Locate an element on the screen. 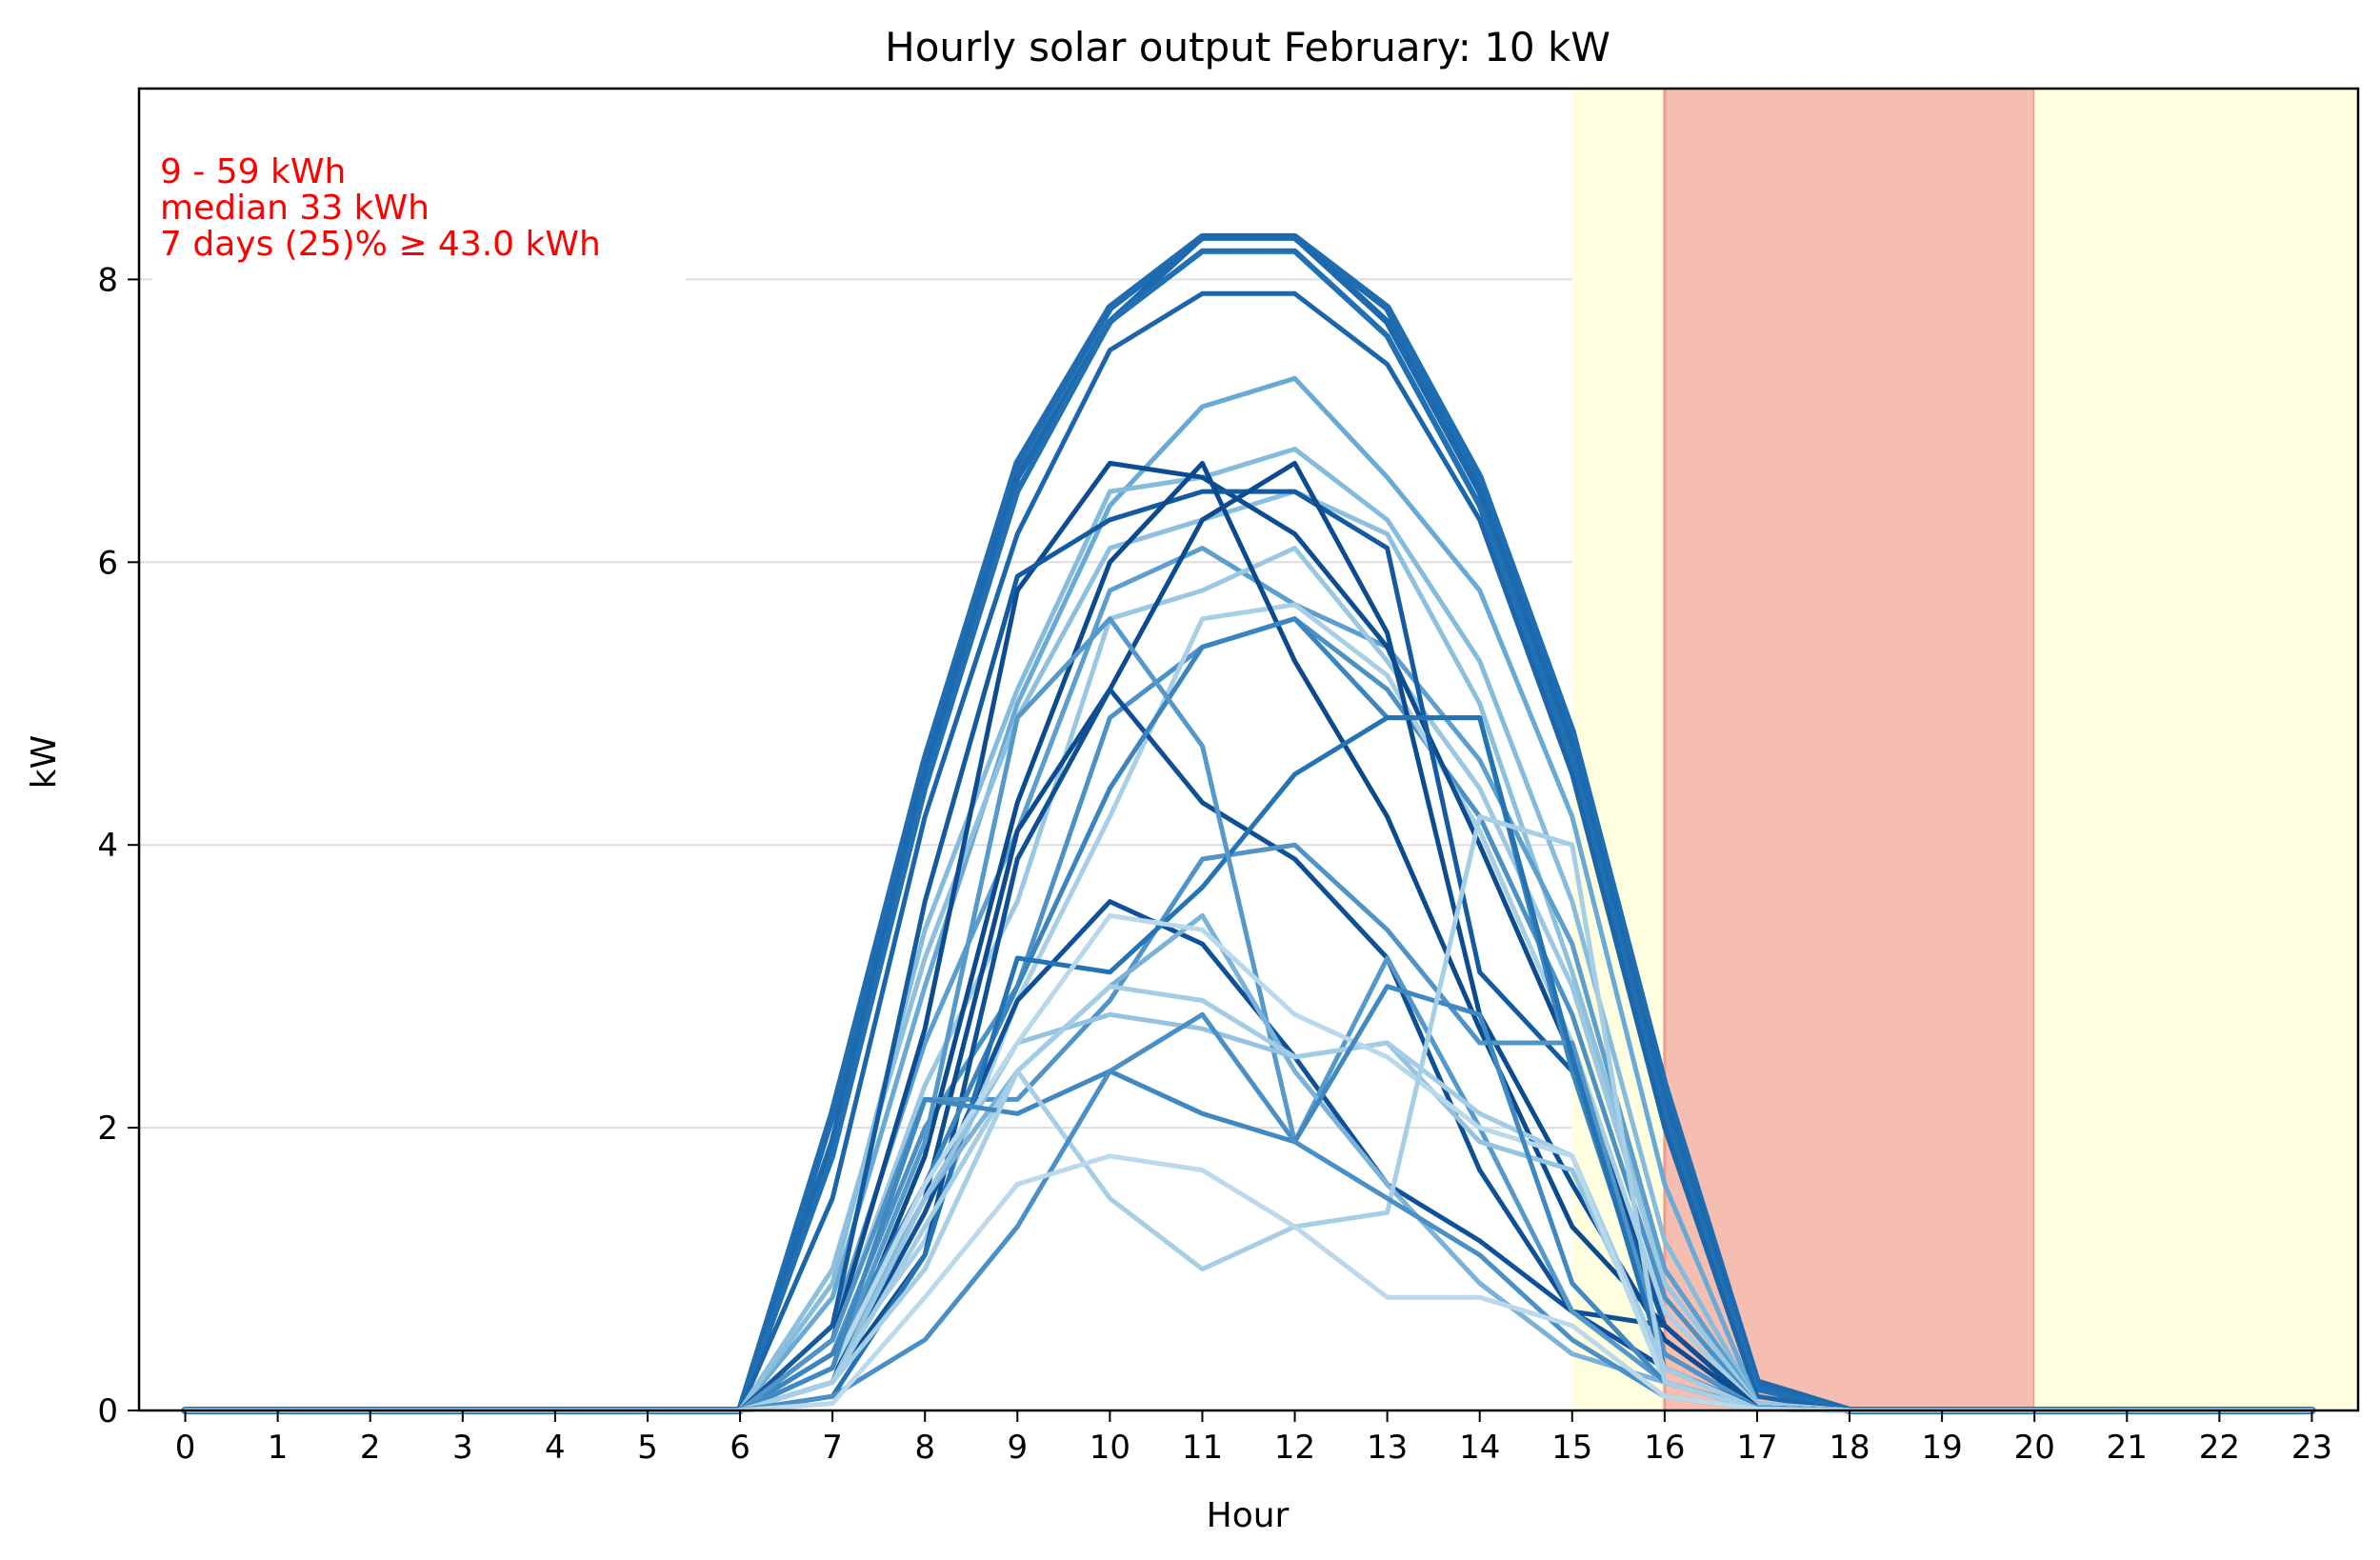 The height and width of the screenshot is (1560, 2380). annotation-line: 7 days (25)% ≥ 43.0 kWh is located at coordinates (380, 244).